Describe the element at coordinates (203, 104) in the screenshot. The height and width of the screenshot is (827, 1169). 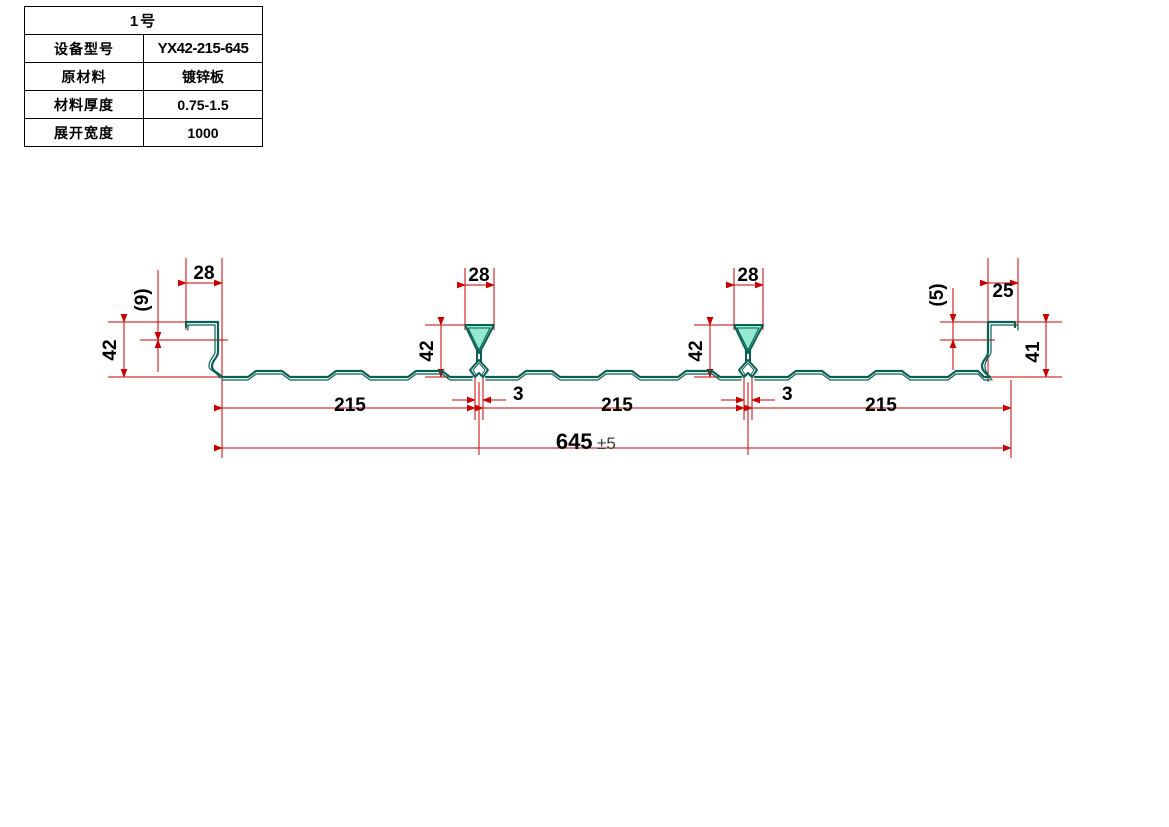
I see `spec-value-thickness: 0.75-1.5` at that location.